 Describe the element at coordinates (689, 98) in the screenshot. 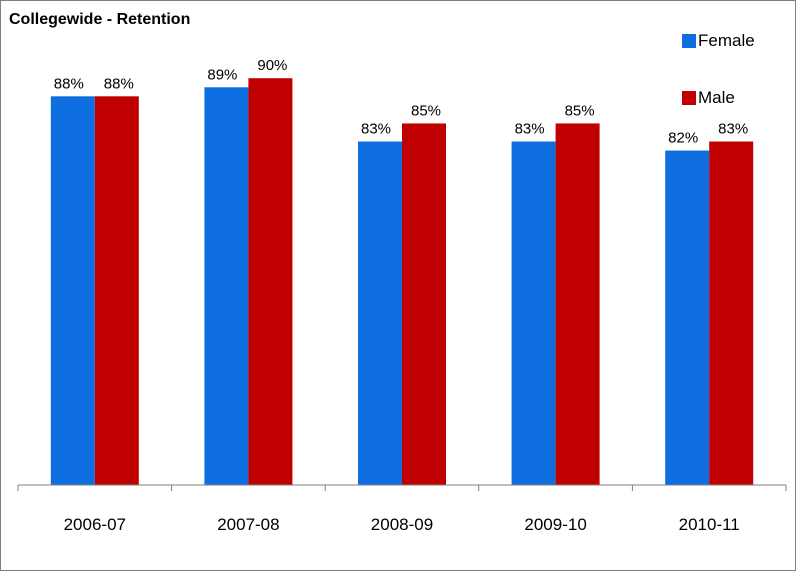

I see `legend-swatch-male` at that location.